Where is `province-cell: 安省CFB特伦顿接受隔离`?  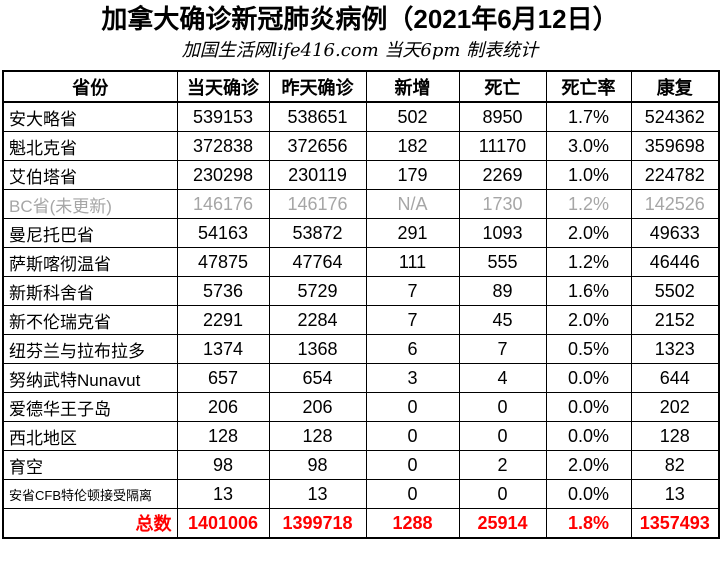 province-cell: 安省CFB特伦顿接受隔离 is located at coordinates (90, 494).